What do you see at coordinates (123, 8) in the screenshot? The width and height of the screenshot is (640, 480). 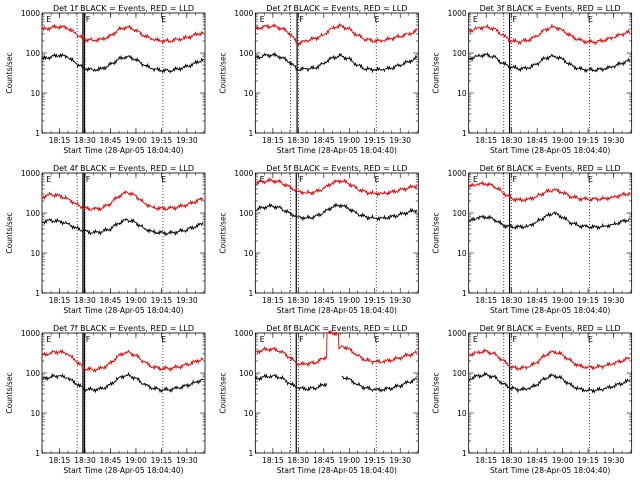 I see `plot-title: Det 1f BLACK = Events, RED = LLD` at bounding box center [123, 8].